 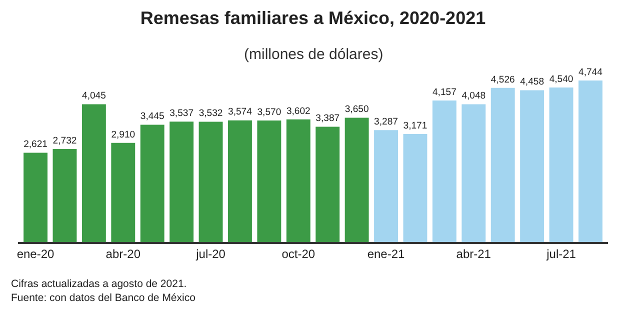 I want to click on data-label: 3,650, so click(x=356, y=110).